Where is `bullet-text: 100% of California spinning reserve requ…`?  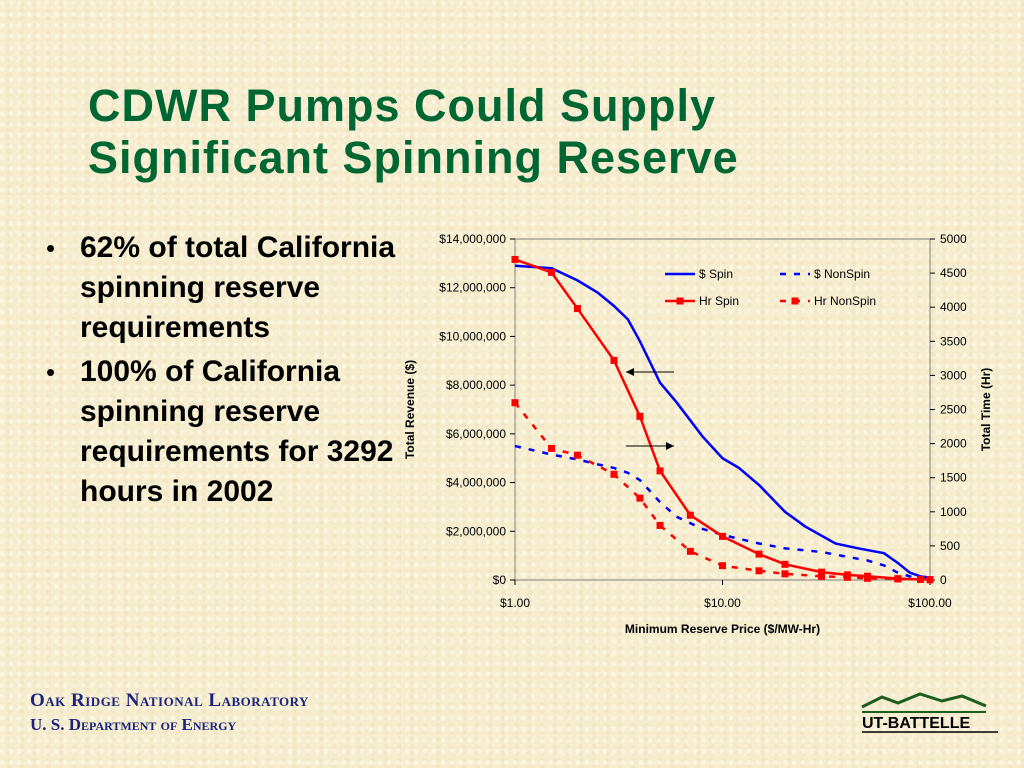 bullet-text: 100% of California spinning reserve requ… is located at coordinates (237, 431).